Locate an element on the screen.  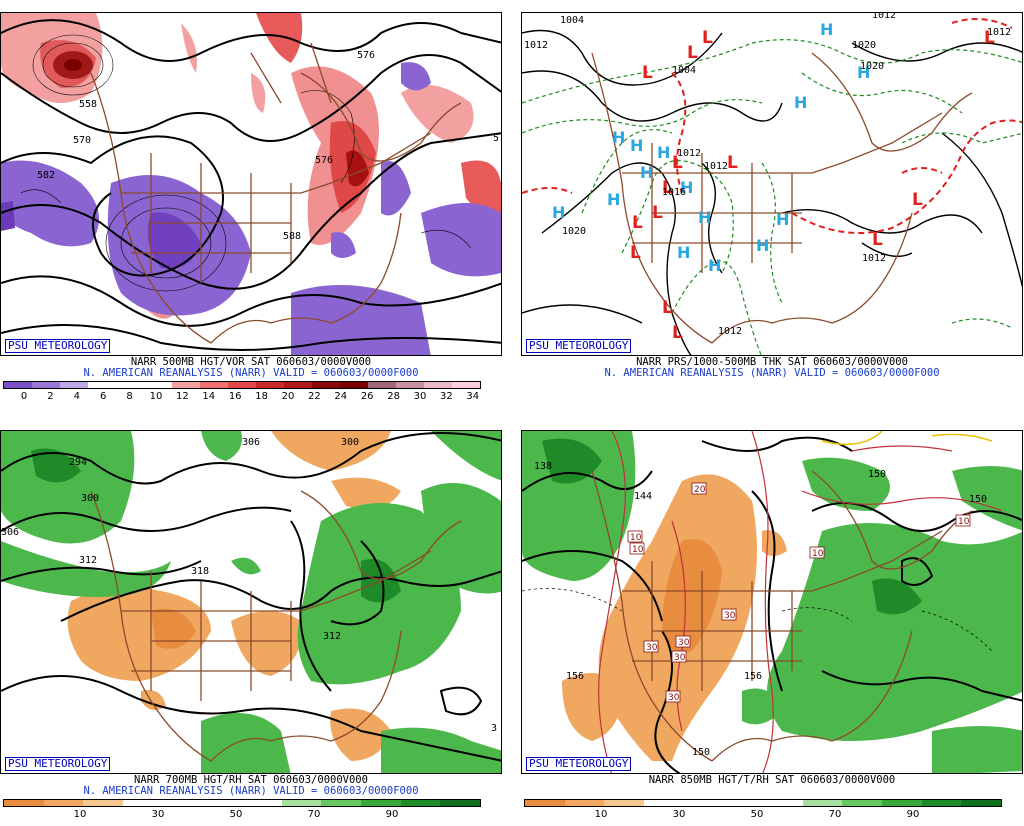
colorbar-tick-label: 90 is located at coordinates (913, 814).